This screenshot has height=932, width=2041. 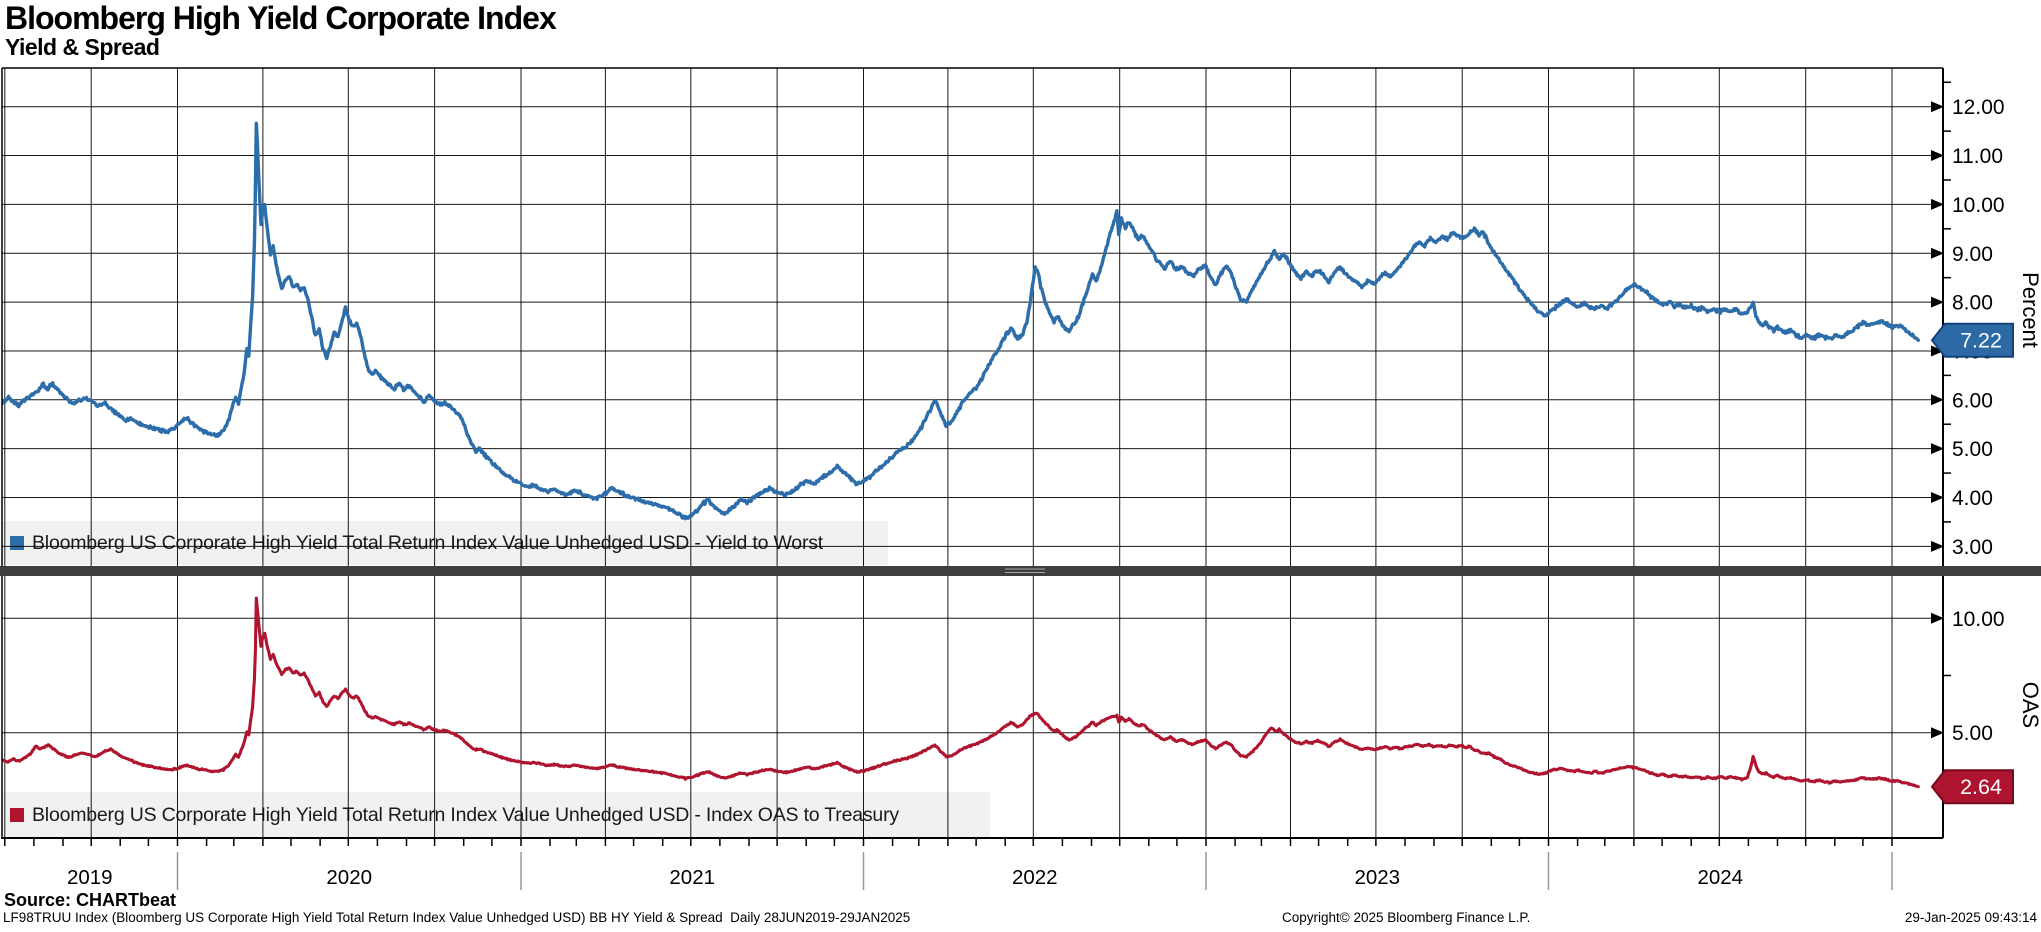 I want to click on svg-text: 9.00, so click(x=1972, y=254).